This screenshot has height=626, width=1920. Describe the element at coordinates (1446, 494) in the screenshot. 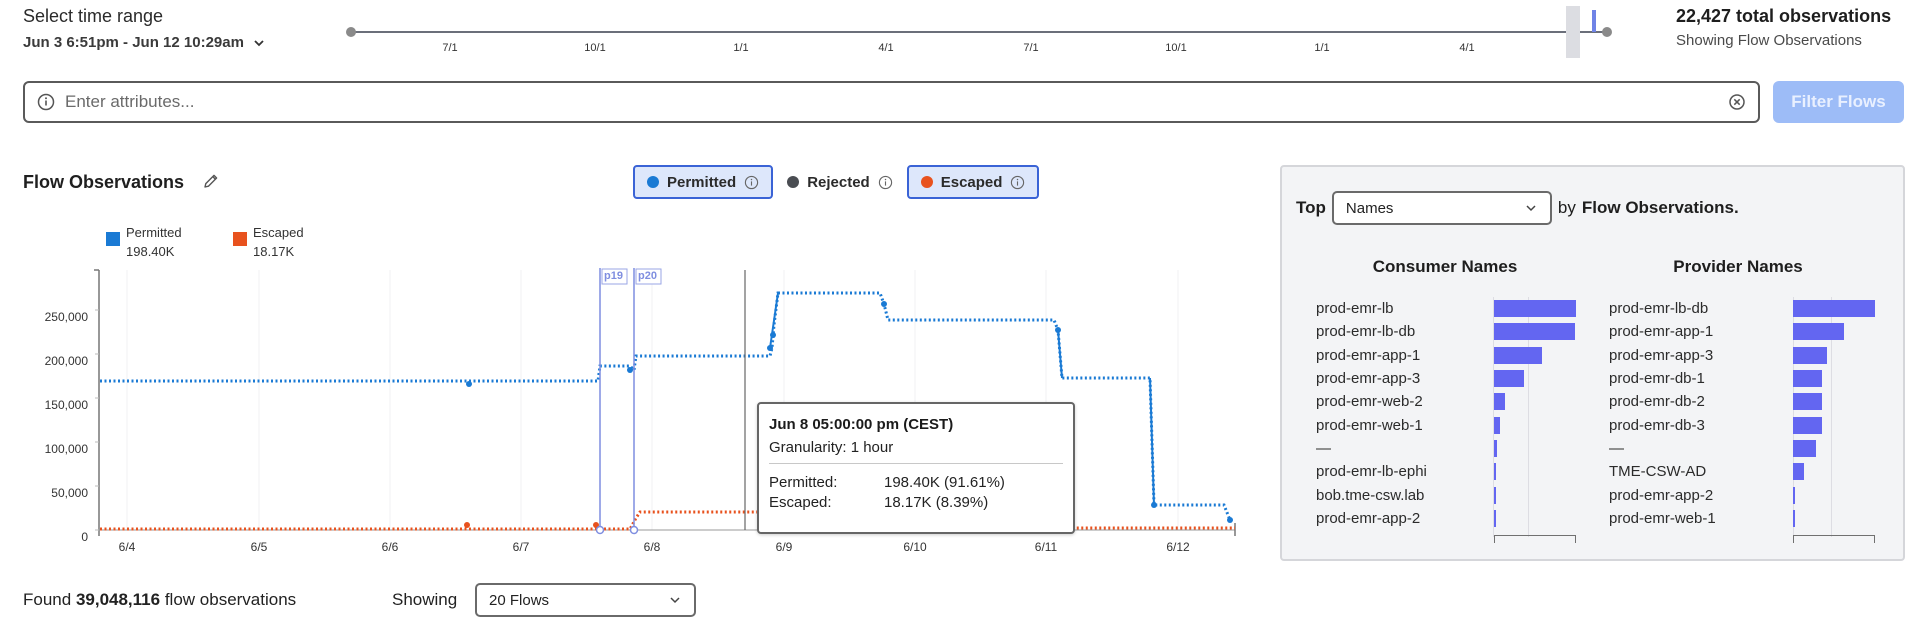

I see `ranked-item: bob.tme-csw.lab` at that location.